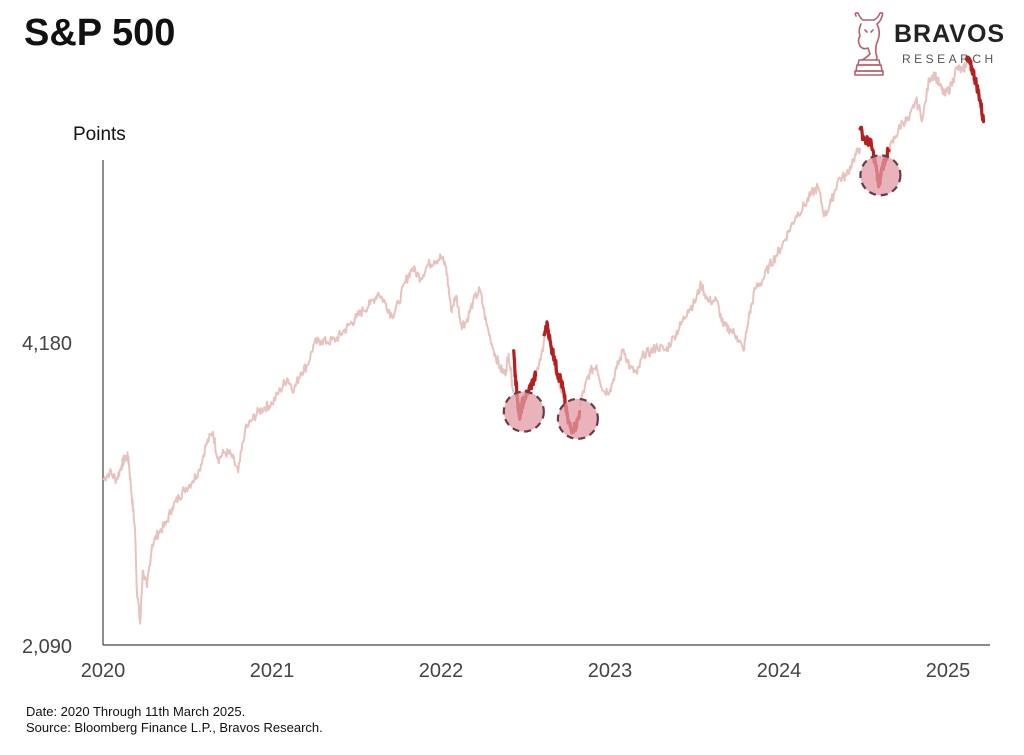 This screenshot has width=1024, height=755. I want to click on y-axis-label: Points, so click(99, 134).